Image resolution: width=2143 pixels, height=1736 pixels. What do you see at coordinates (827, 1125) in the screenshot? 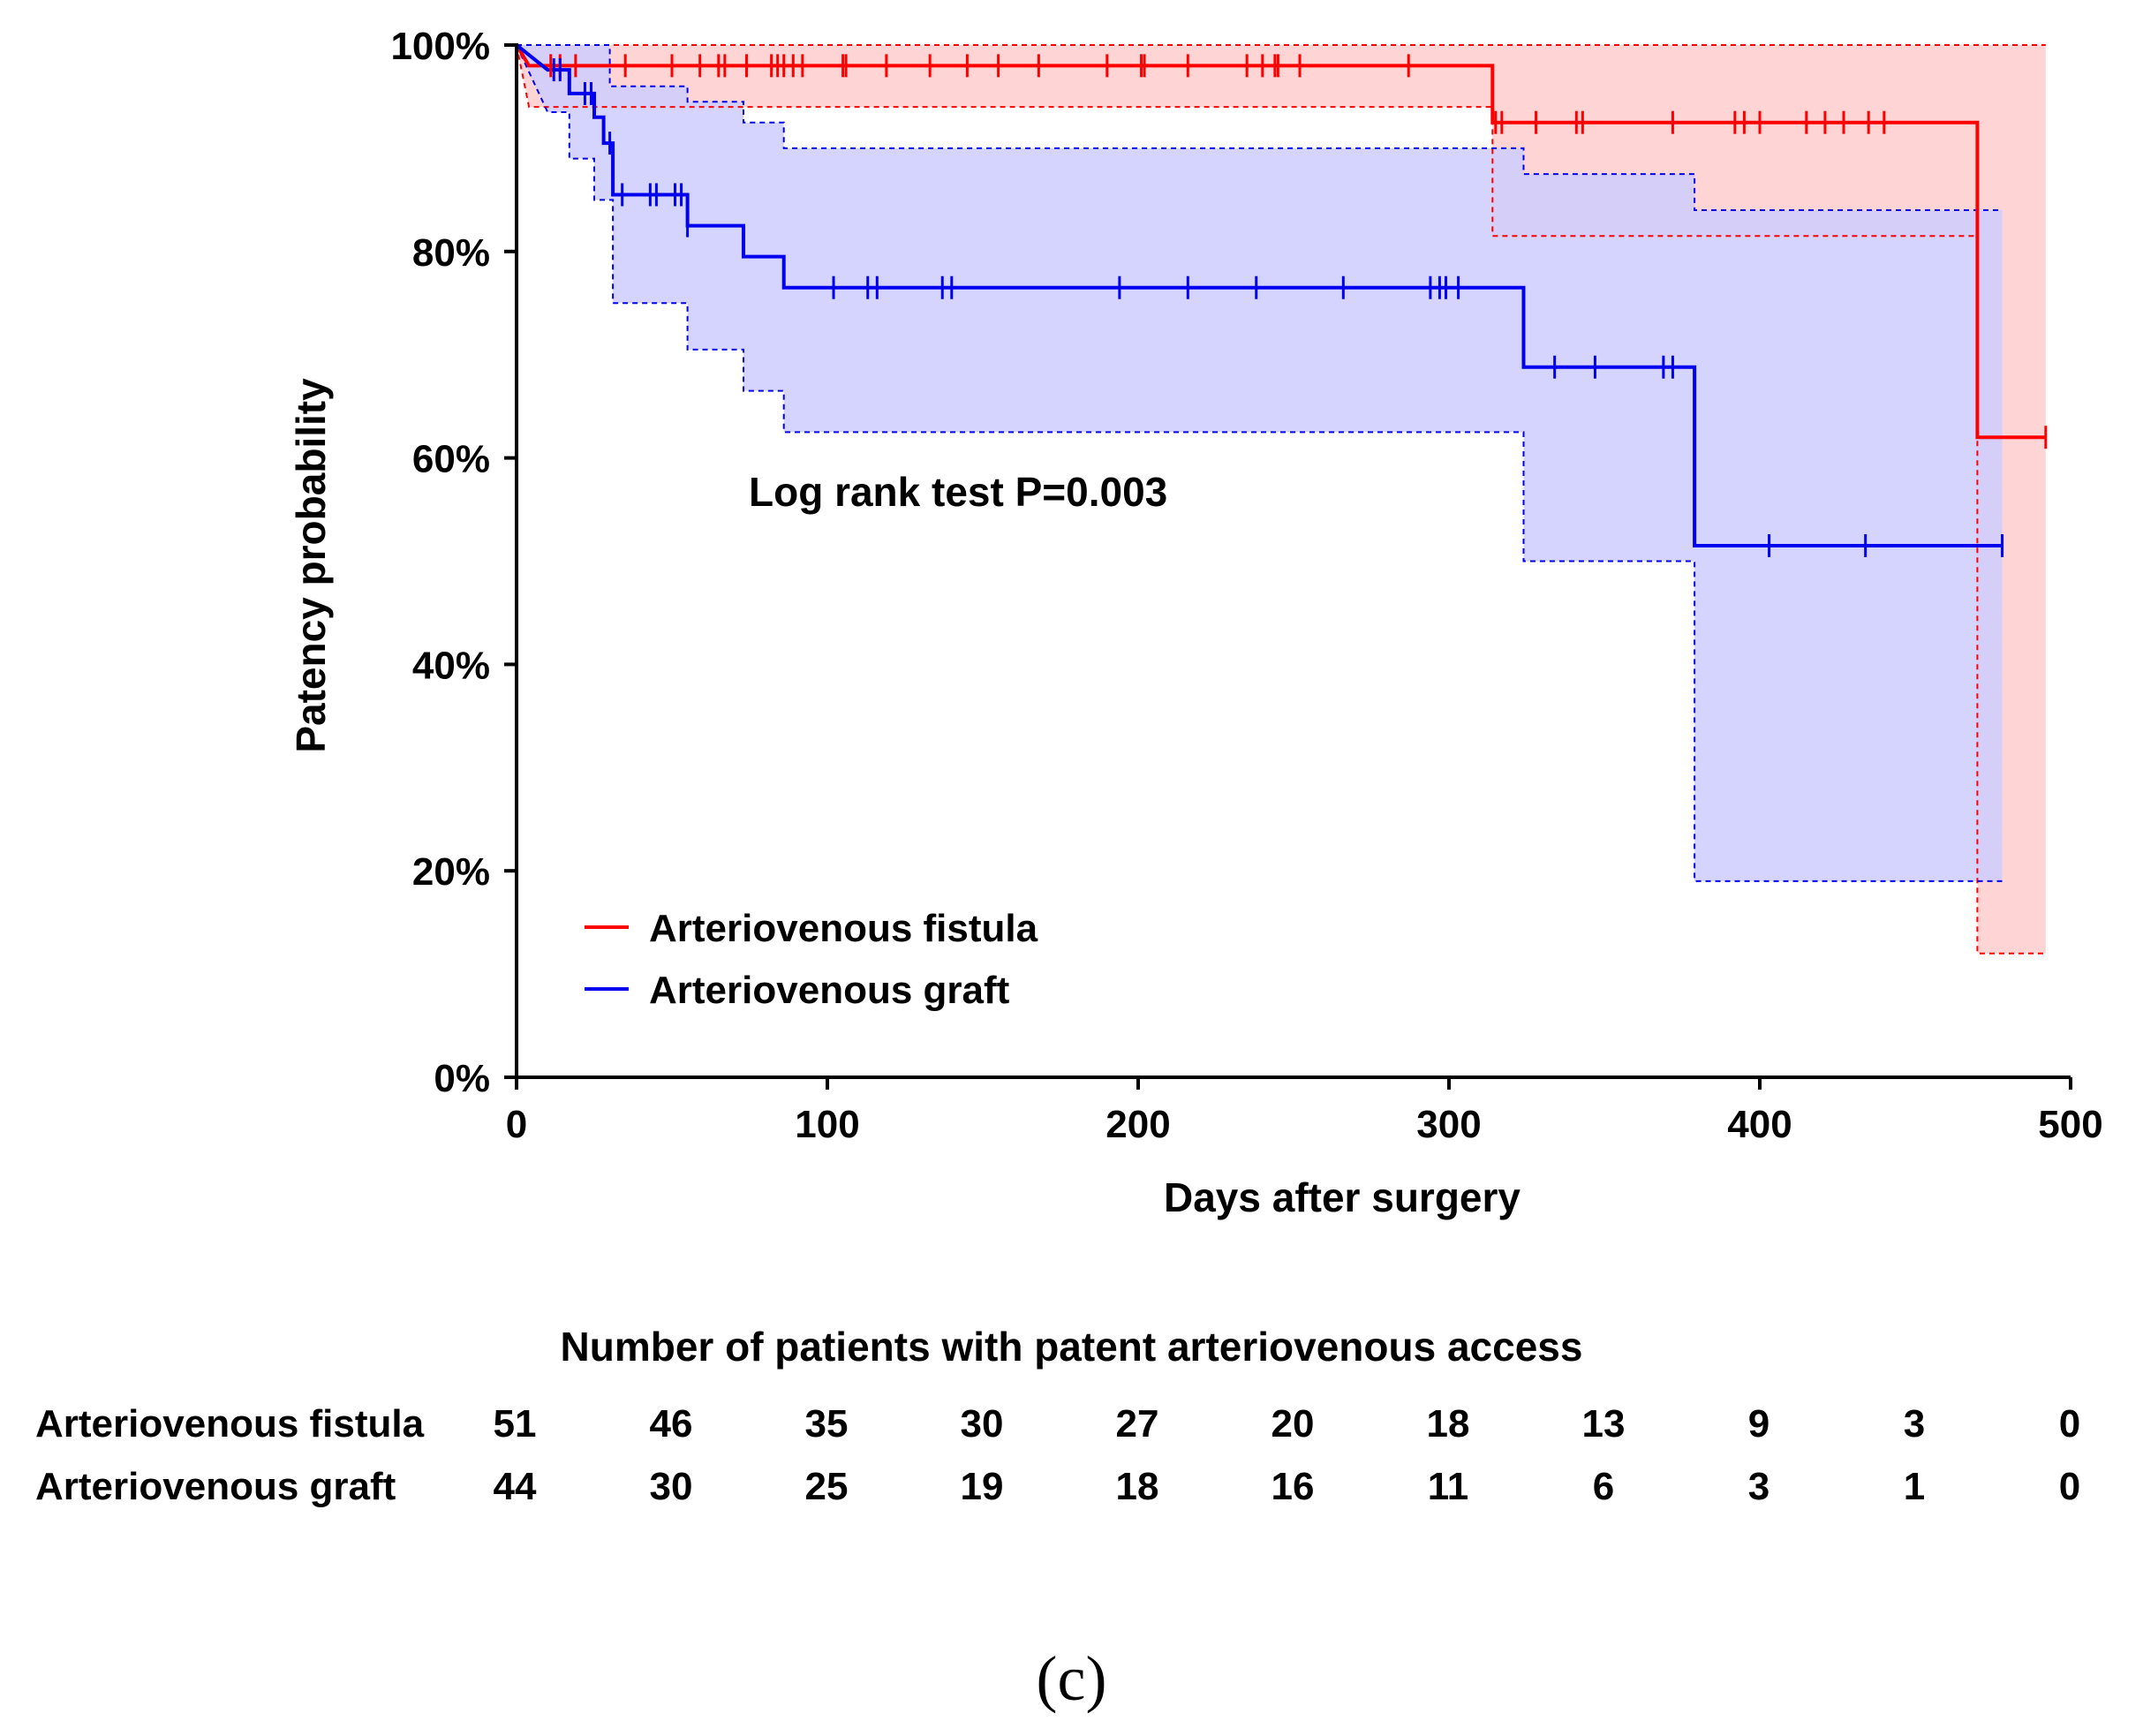
I see `x-tick-label: 100` at bounding box center [827, 1125].